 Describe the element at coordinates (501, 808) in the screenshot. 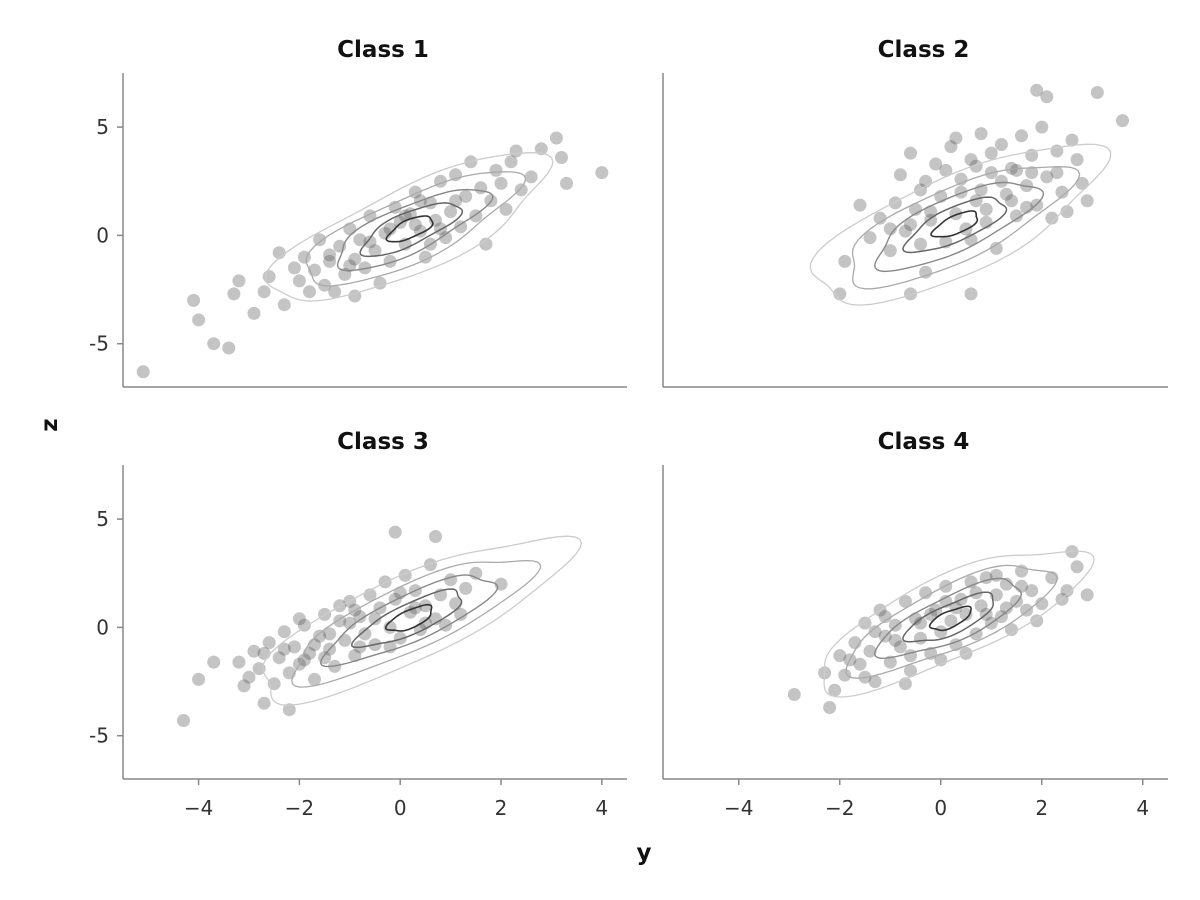

I see `x-tick-label: 2` at that location.